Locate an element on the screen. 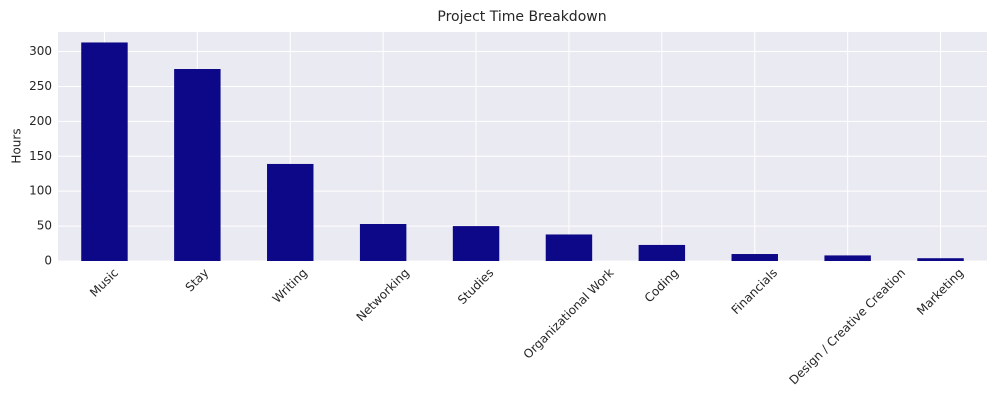 This screenshot has height=401, width=997. y-tick-label: 200 is located at coordinates (40, 121).